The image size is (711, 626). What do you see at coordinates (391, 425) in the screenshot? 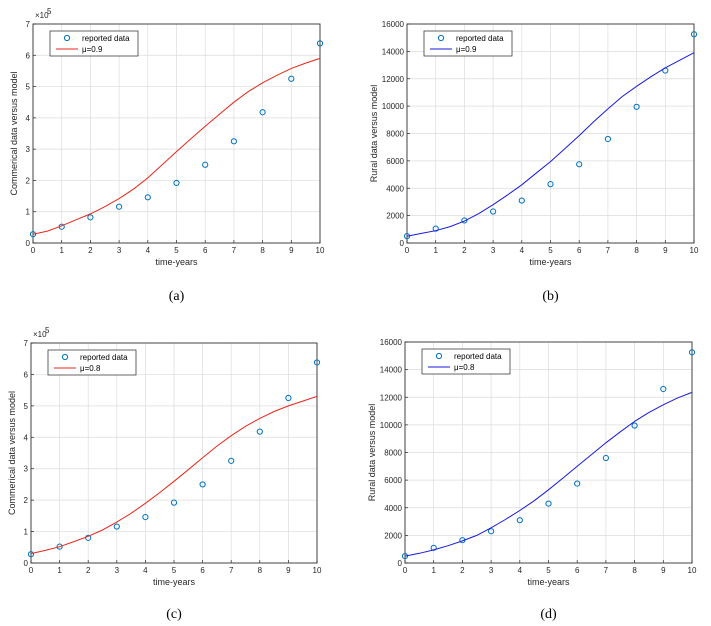
I see `y-tick-label: 10000` at bounding box center [391, 425].